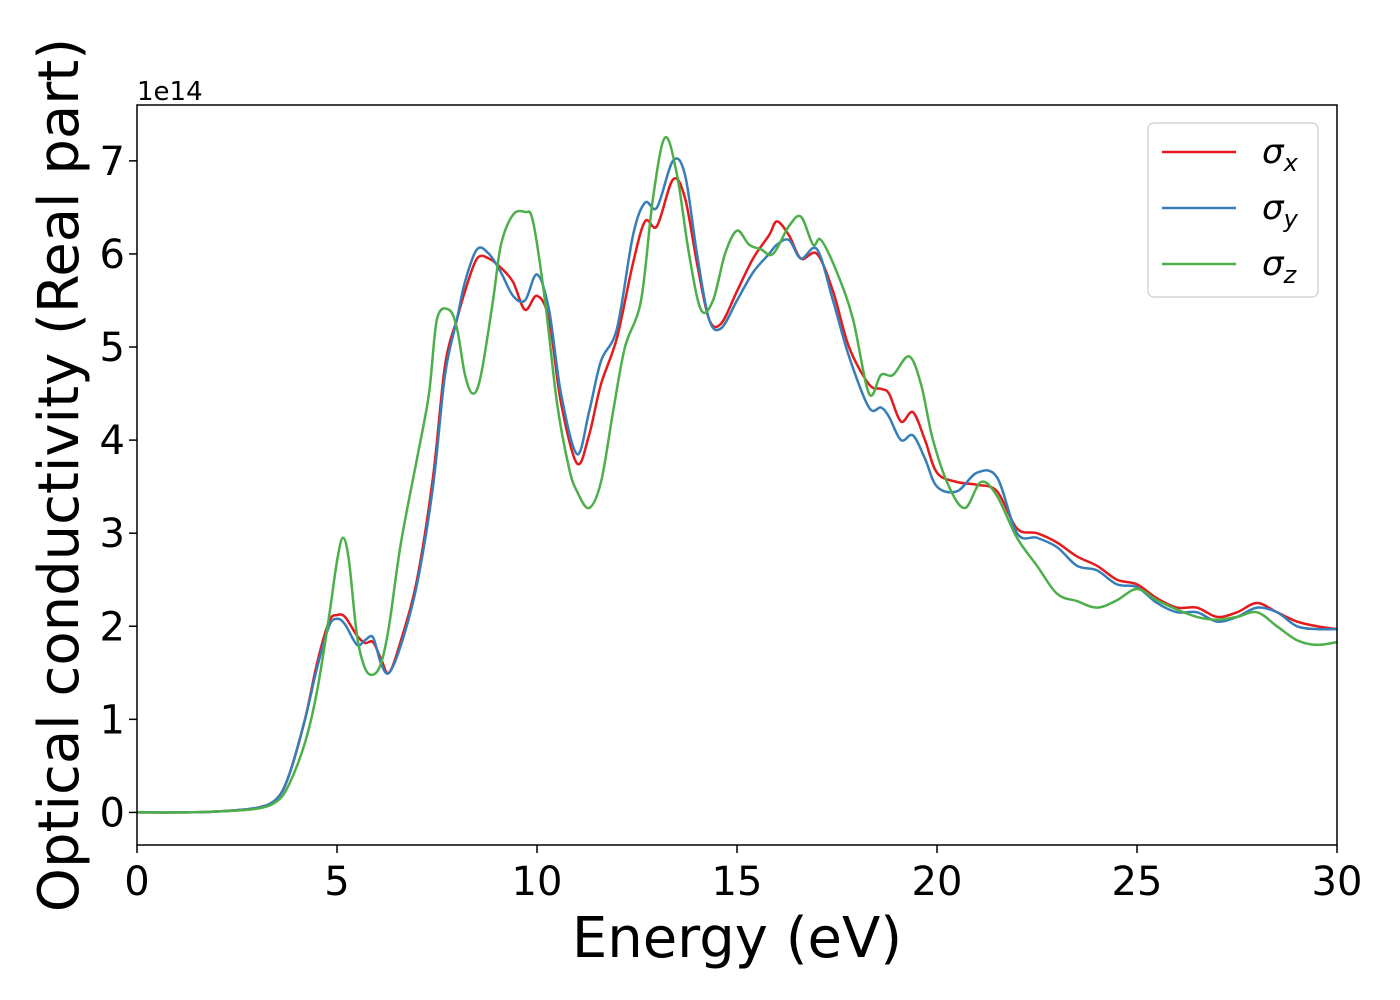 This screenshot has width=1400, height=1000. Describe the element at coordinates (1337, 882) in the screenshot. I see `x-tick-label: 30` at that location.